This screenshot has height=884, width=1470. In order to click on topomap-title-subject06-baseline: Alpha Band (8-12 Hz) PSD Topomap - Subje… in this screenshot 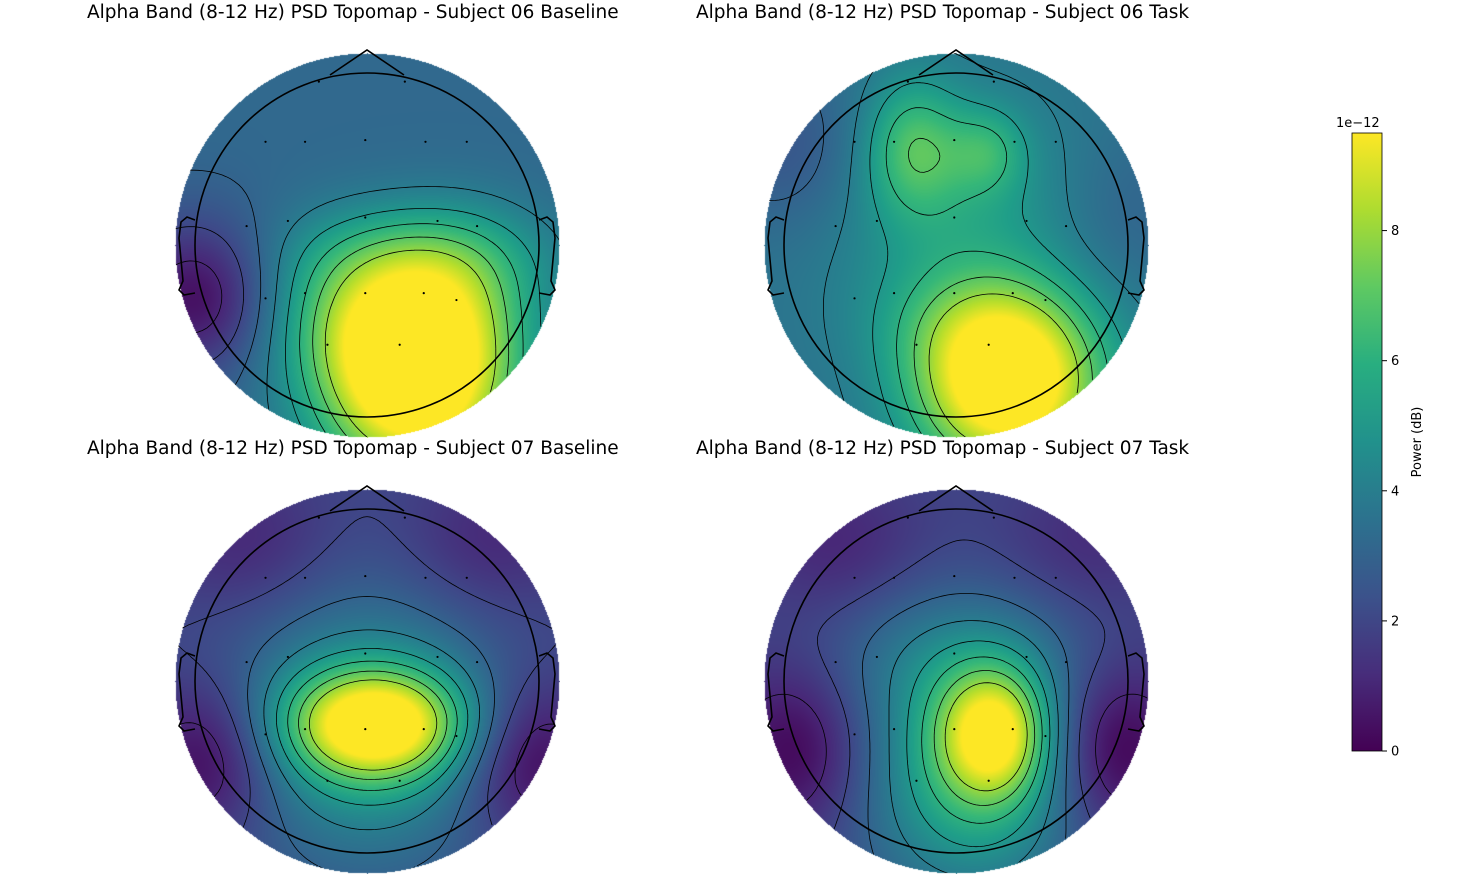, I will do `click(353, 12)`.